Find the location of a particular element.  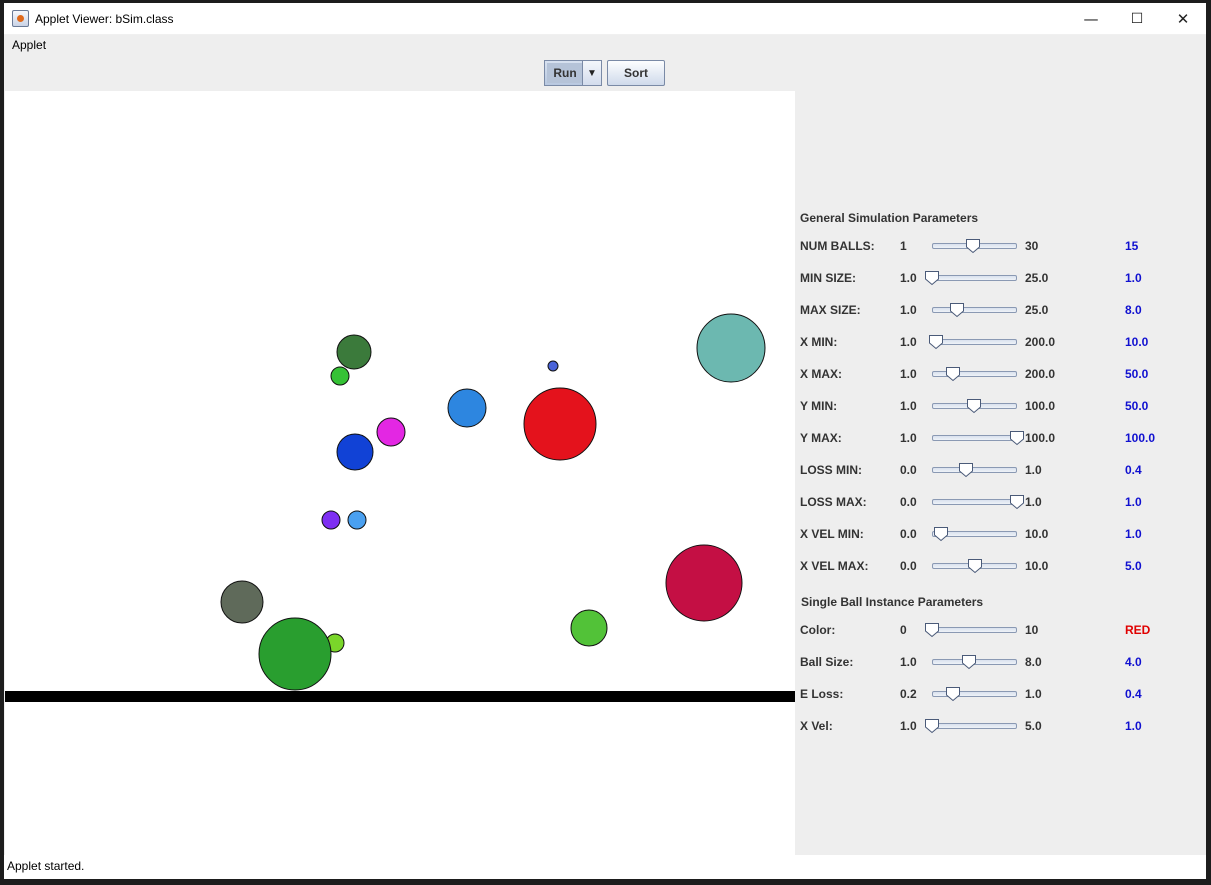

param-row: X MIN: 1.0 200.0 10.0 is located at coordinates (1000, 342).